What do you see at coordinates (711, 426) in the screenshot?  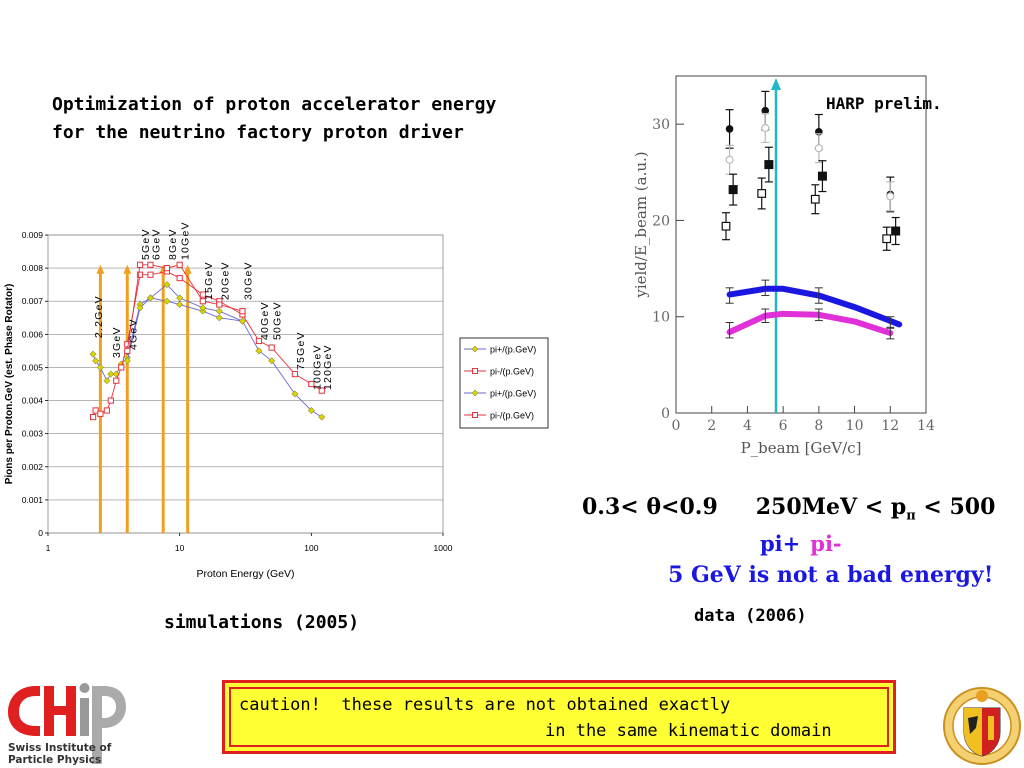 I see `harp-xtick-label: 2` at bounding box center [711, 426].